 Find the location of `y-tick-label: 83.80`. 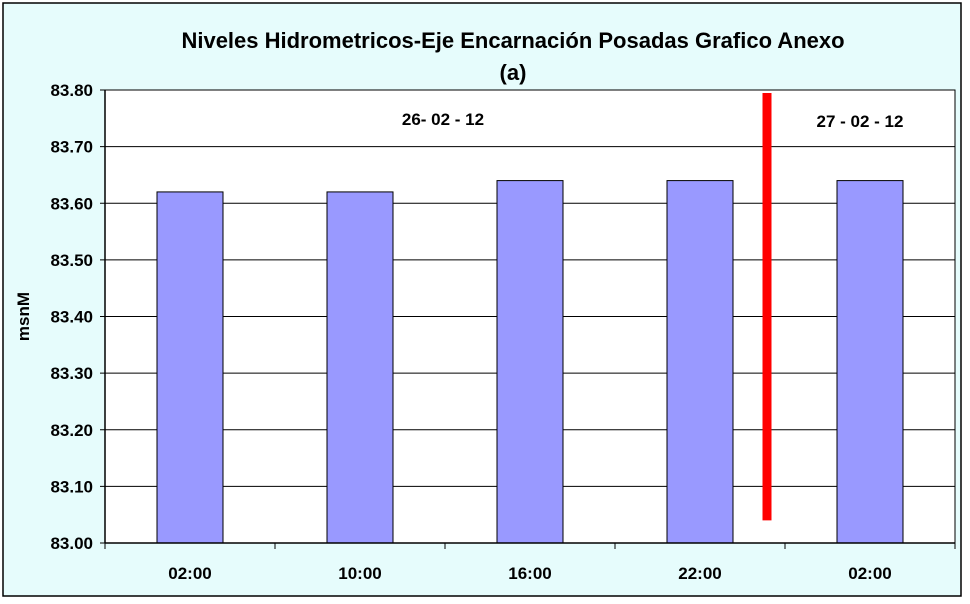

y-tick-label: 83.80 is located at coordinates (71, 90).